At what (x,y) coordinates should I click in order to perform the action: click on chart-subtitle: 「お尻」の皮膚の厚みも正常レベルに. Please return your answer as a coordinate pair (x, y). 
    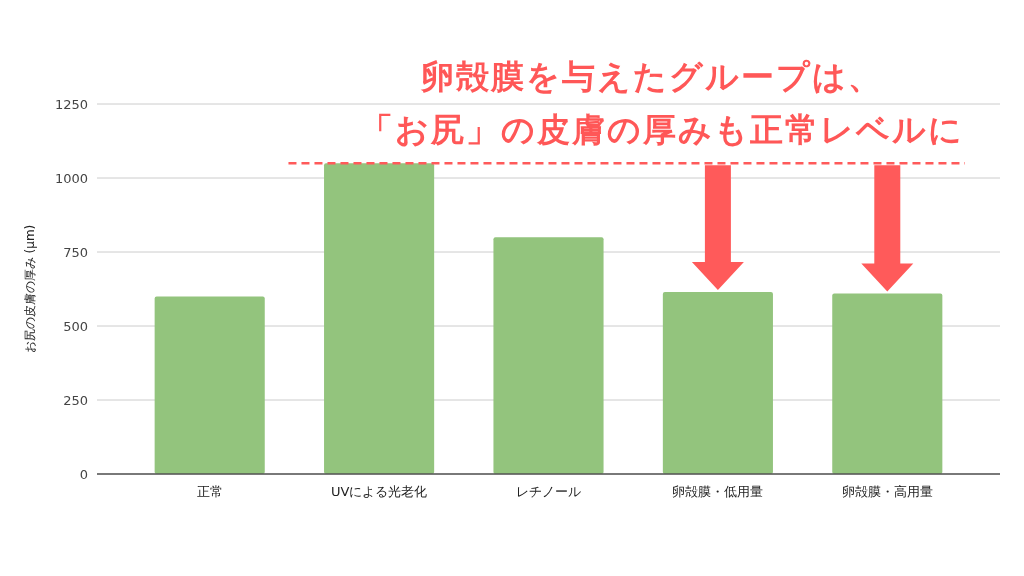
    Looking at the image, I should click on (662, 129).